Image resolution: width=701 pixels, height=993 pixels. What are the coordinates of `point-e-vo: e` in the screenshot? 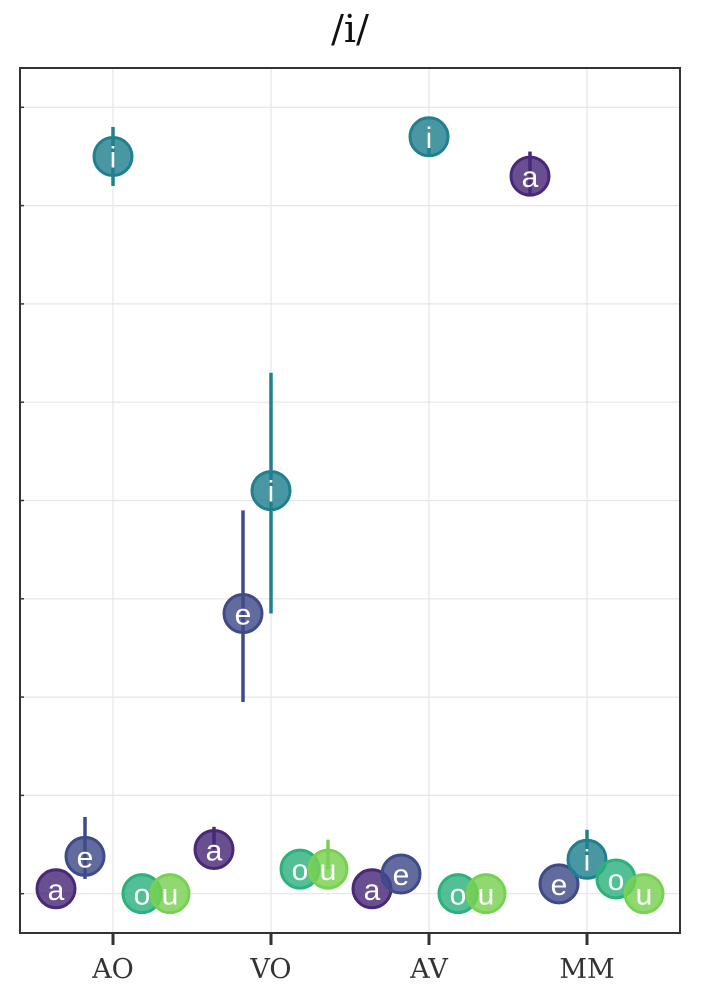 It's located at (243, 614).